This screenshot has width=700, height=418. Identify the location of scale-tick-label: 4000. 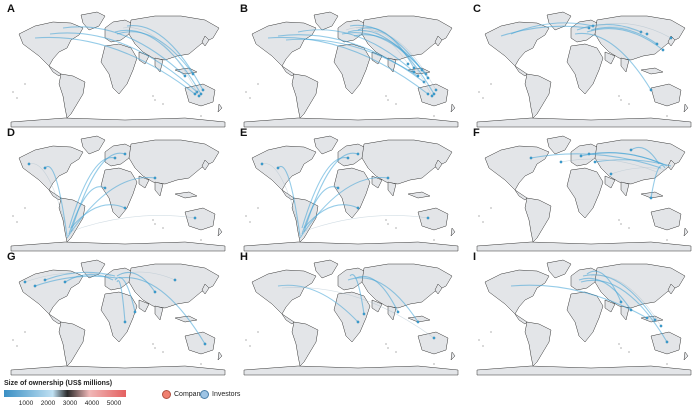
(92, 403).